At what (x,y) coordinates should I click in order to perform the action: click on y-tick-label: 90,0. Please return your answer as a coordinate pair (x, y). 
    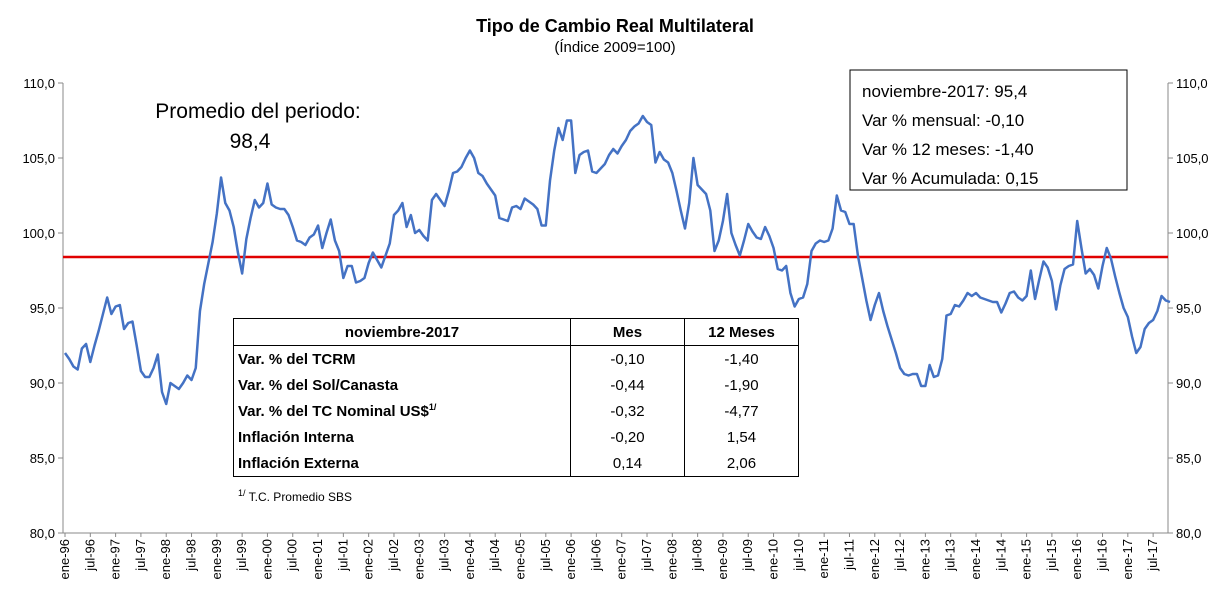
    Looking at the image, I should click on (42, 383).